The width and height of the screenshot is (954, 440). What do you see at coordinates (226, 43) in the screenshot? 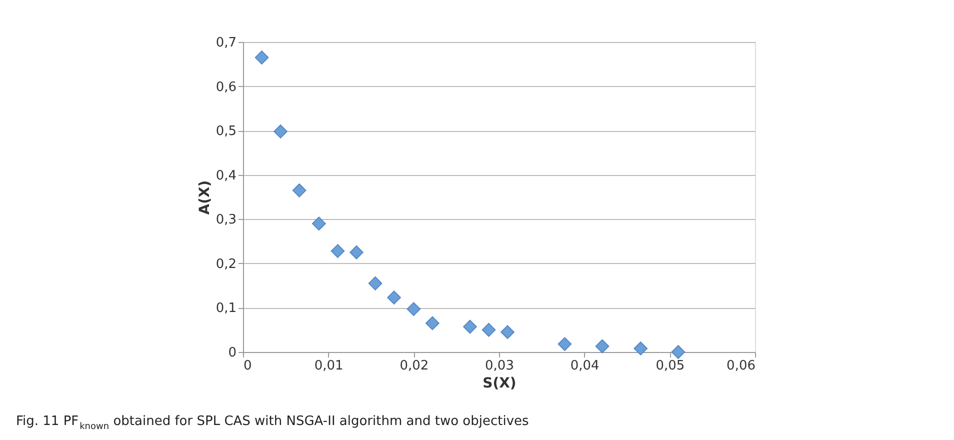
I see `y-tick-label: 0,7` at bounding box center [226, 43].